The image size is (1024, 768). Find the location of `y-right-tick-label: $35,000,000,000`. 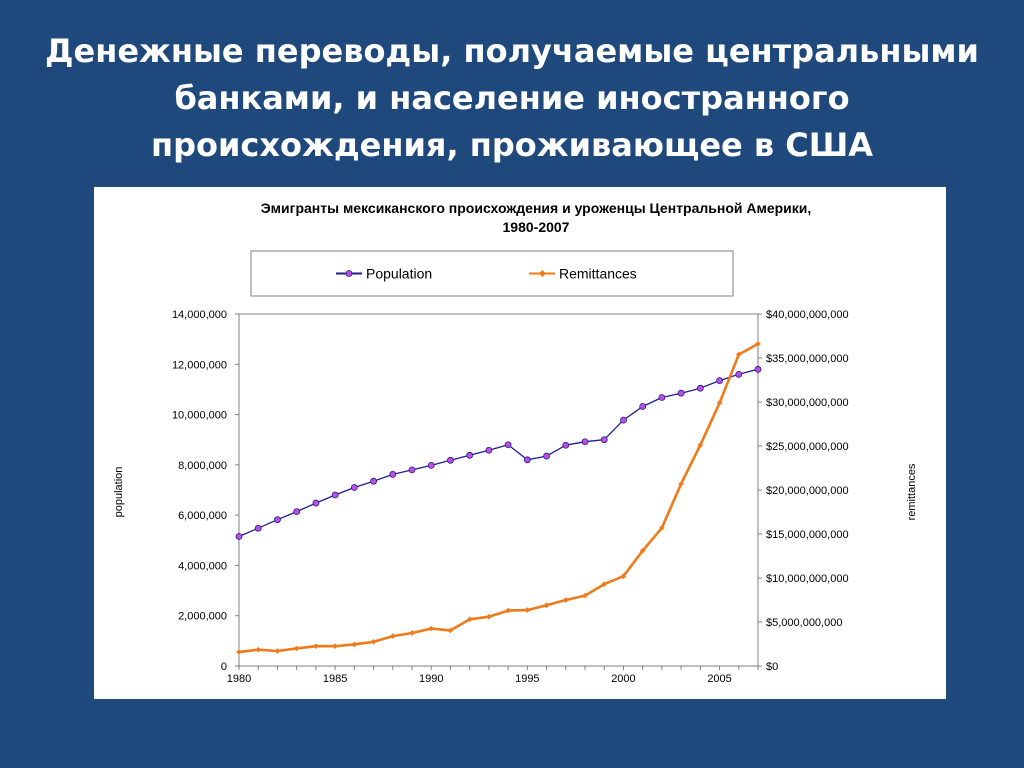

y-right-tick-label: $35,000,000,000 is located at coordinates (807, 359).